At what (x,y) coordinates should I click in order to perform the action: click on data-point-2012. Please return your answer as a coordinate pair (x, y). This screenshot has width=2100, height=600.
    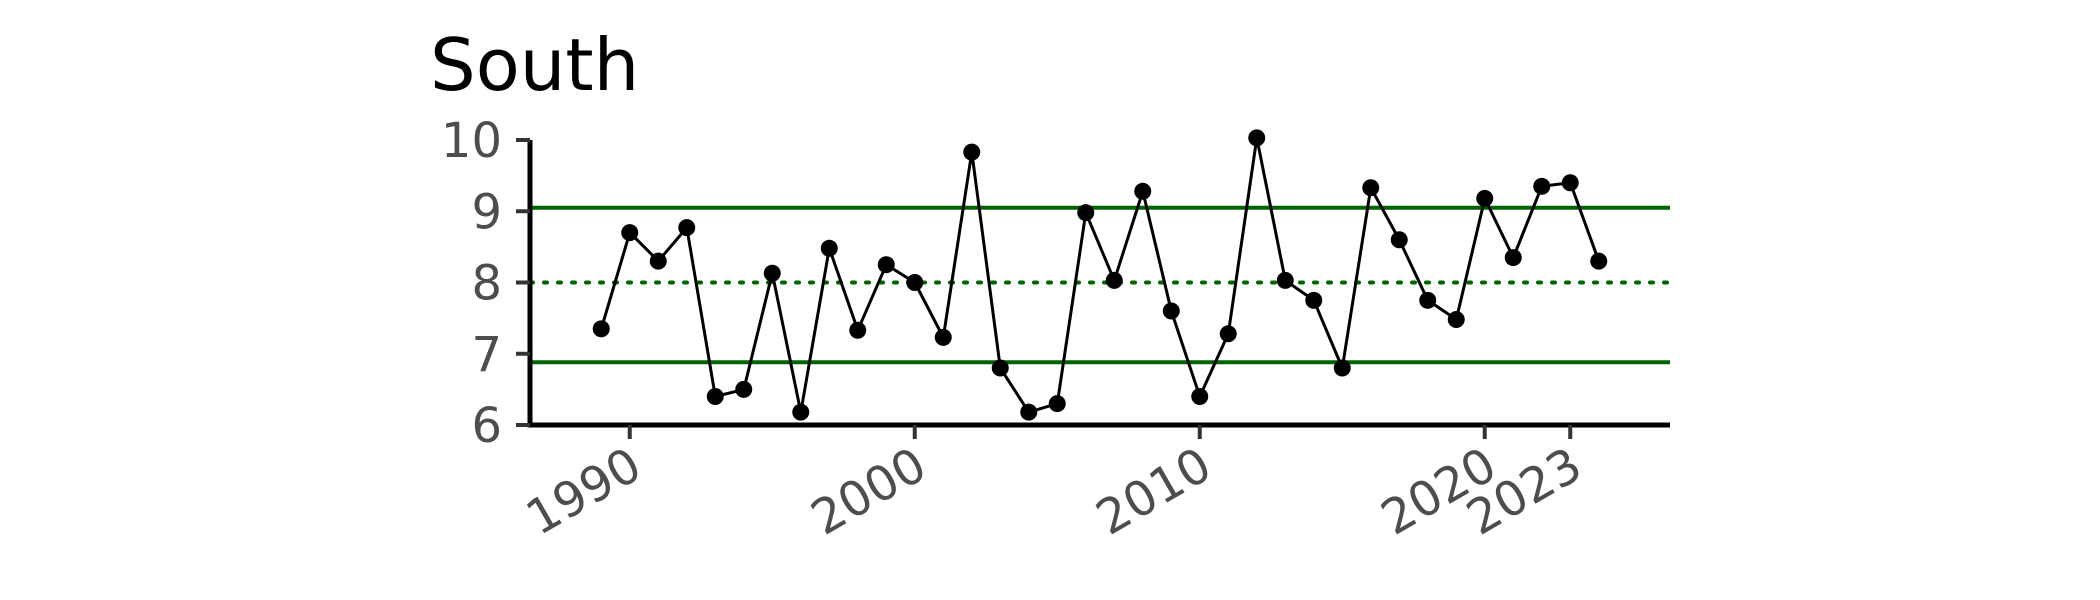
    Looking at the image, I should click on (1257, 138).